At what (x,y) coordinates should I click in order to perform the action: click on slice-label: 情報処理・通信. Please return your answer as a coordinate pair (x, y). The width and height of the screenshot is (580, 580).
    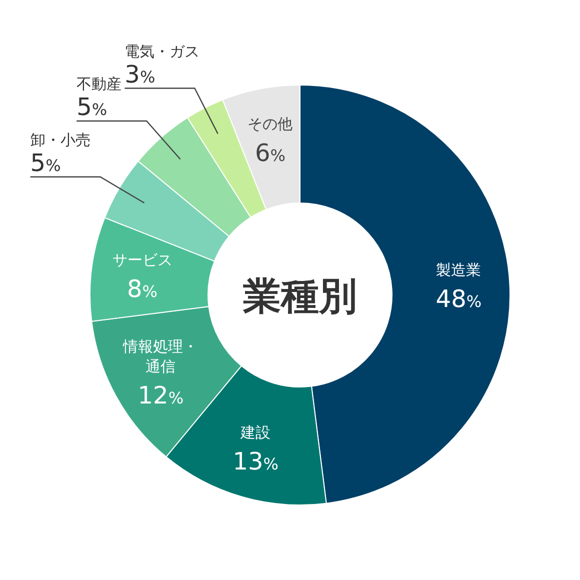
    Looking at the image, I should click on (160, 357).